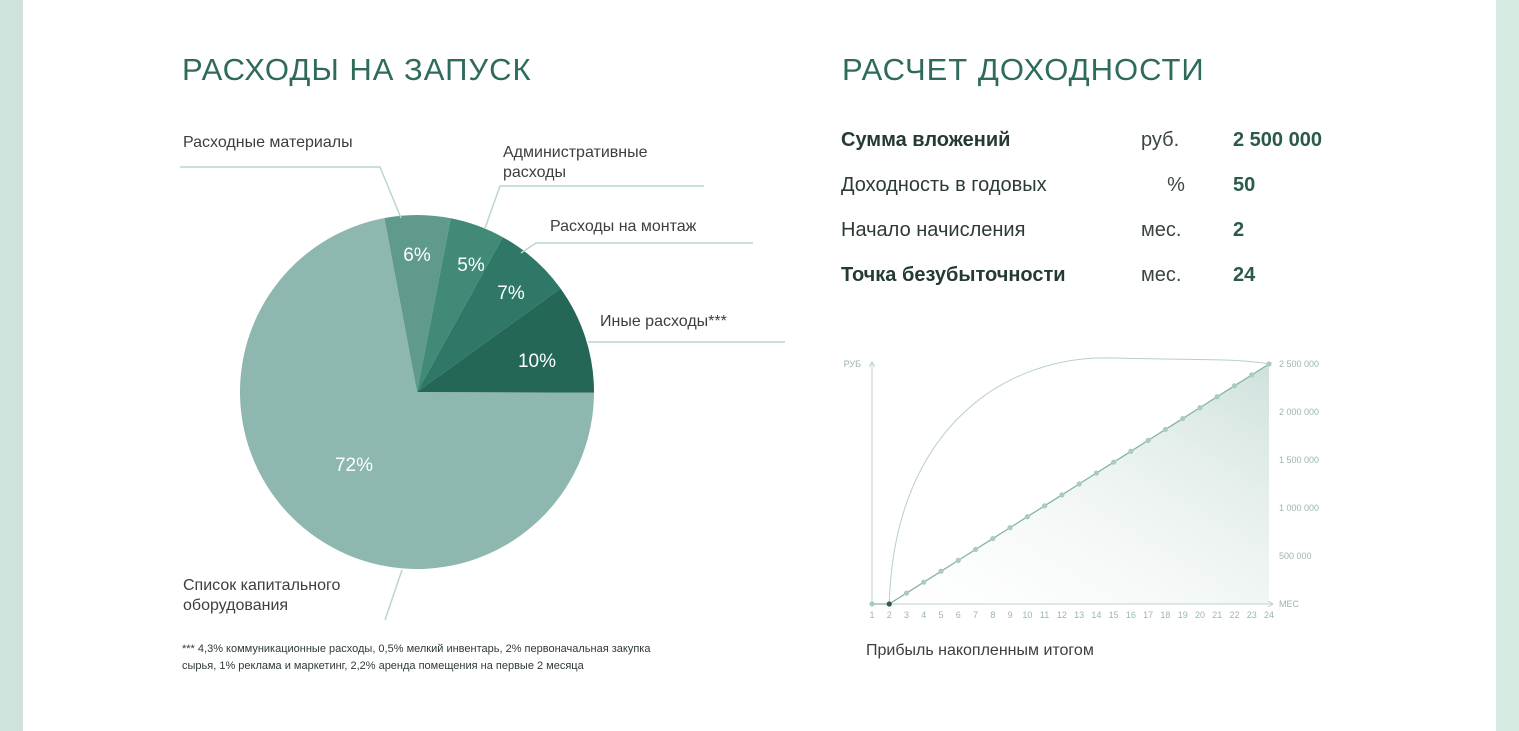  Describe the element at coordinates (1239, 230) in the screenshot. I see `metric-value: 2` at that location.